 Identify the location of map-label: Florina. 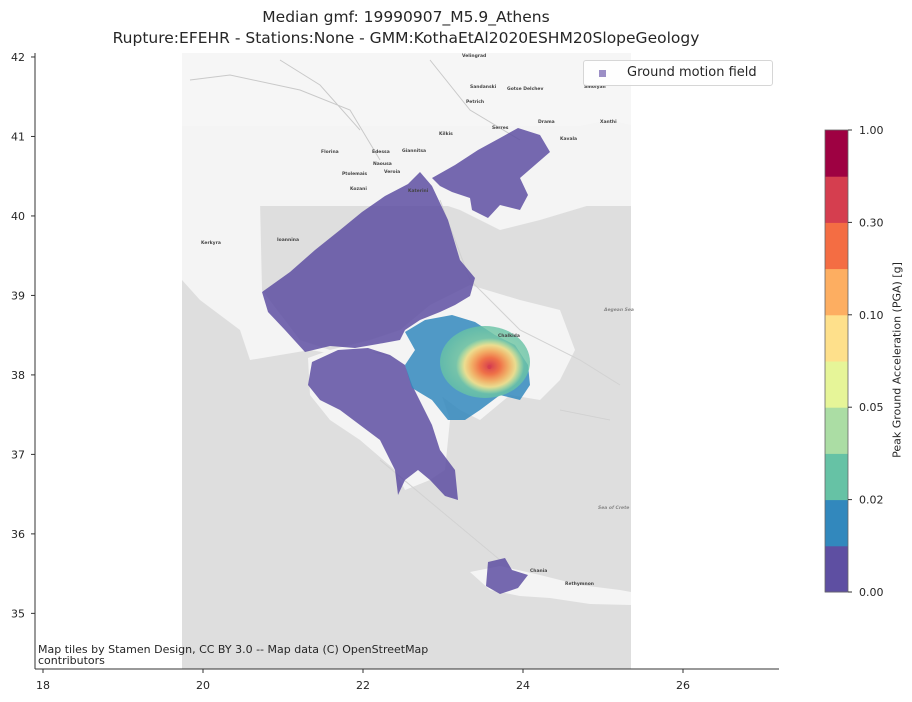
(330, 152).